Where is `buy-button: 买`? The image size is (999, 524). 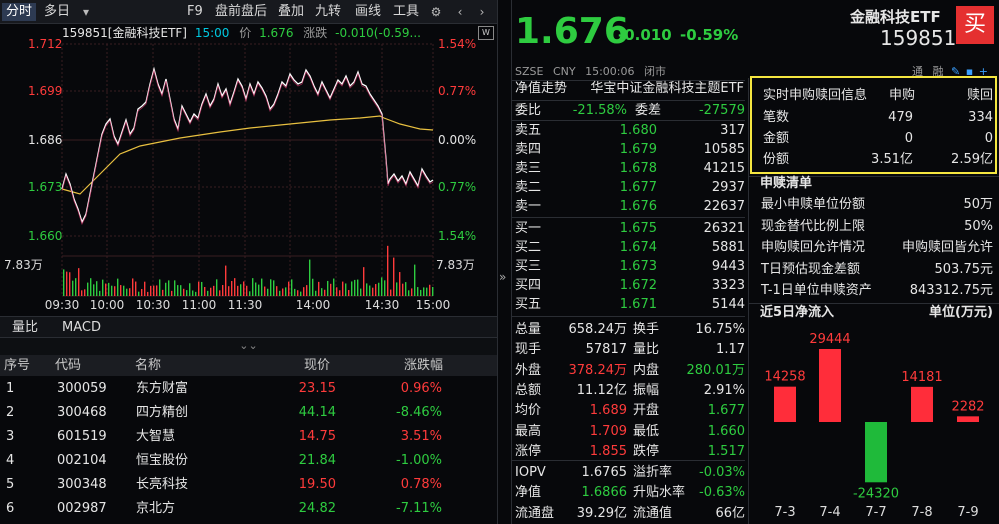 buy-button: 买 is located at coordinates (975, 25).